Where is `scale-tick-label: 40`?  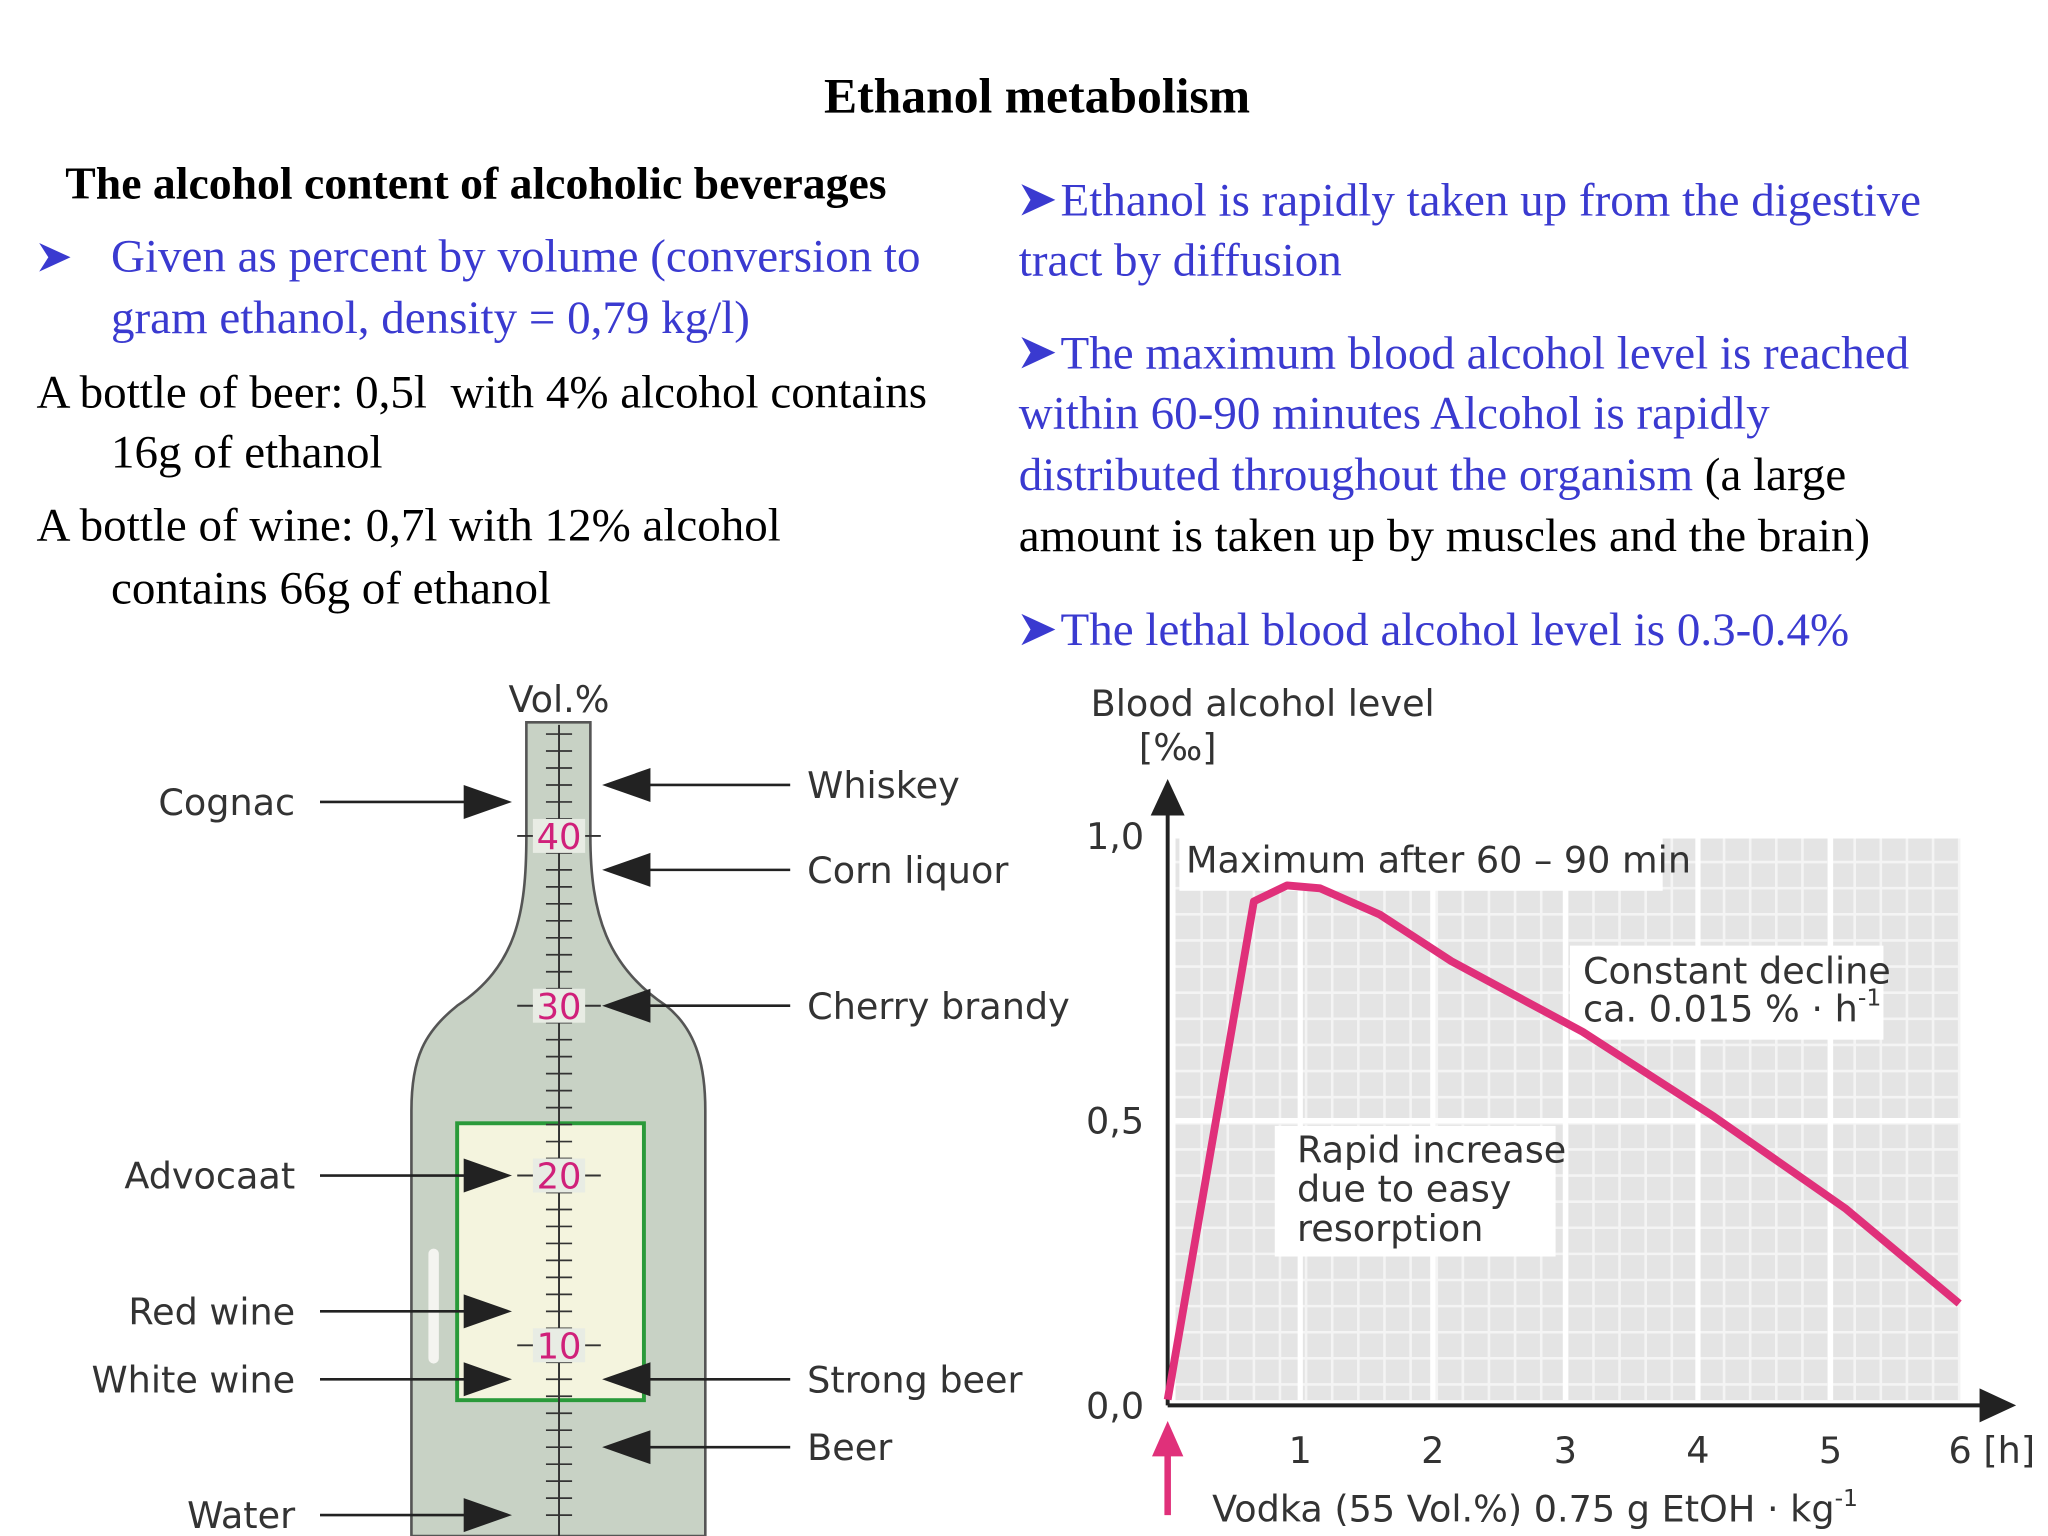
scale-tick-label: 40 is located at coordinates (559, 837).